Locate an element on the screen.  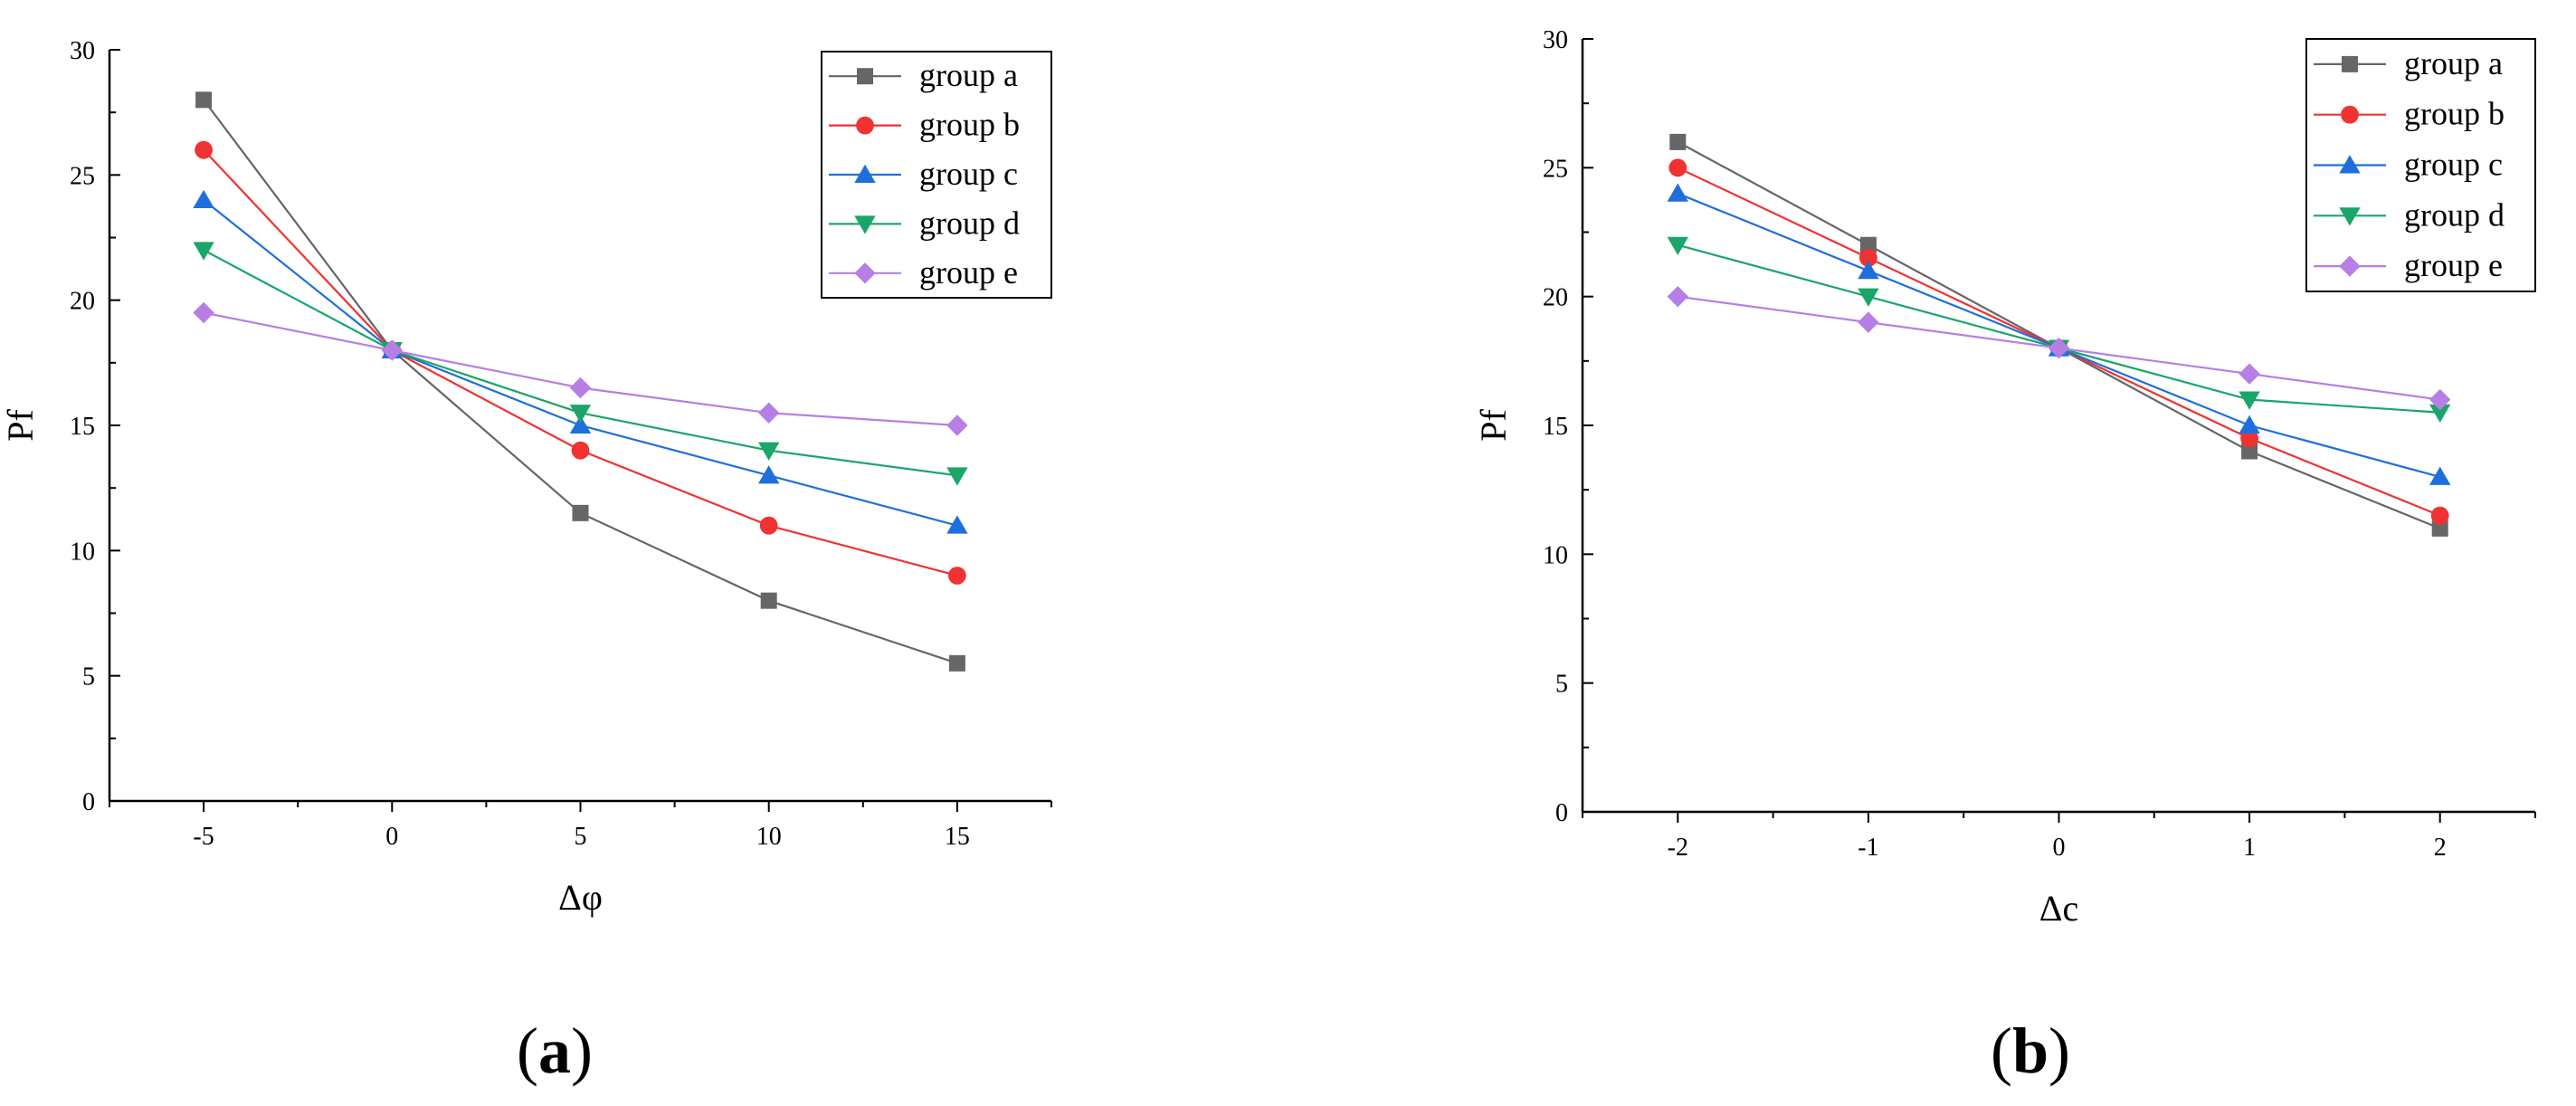
x-tick-label: 2 is located at coordinates (2441, 848).